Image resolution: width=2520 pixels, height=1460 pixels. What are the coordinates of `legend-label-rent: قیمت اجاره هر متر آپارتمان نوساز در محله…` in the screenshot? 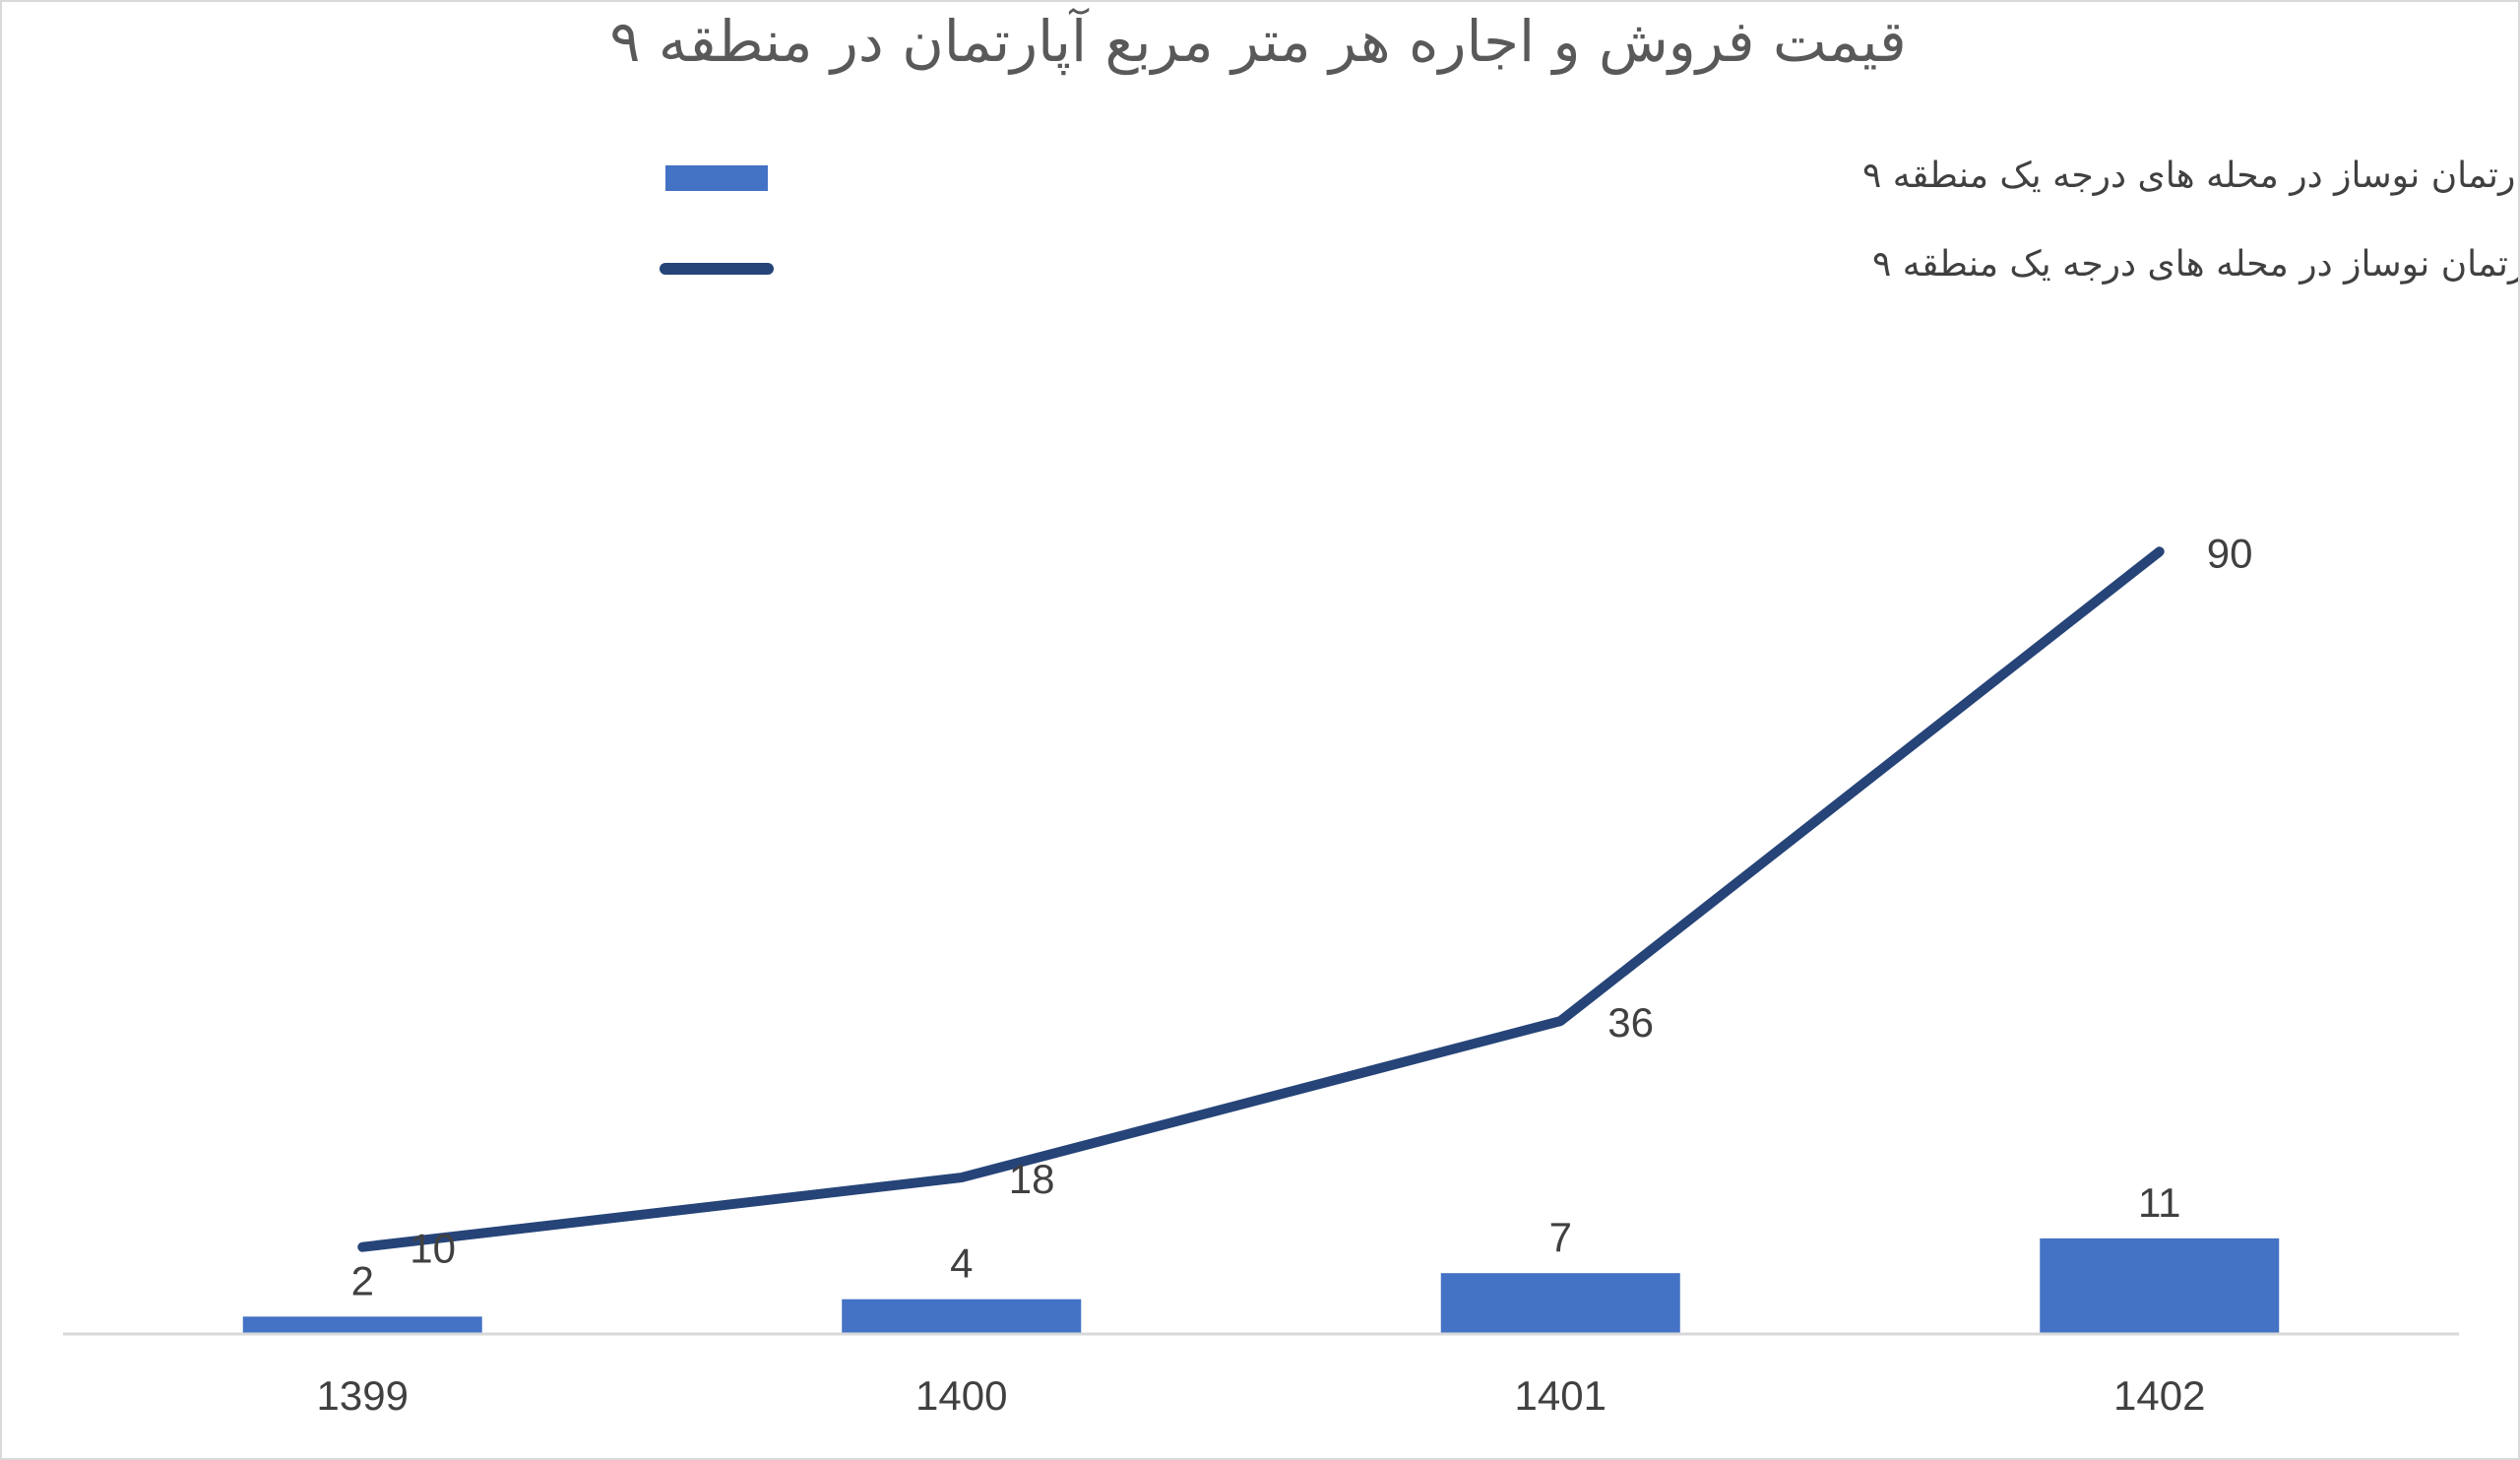 It's located at (2190, 174).